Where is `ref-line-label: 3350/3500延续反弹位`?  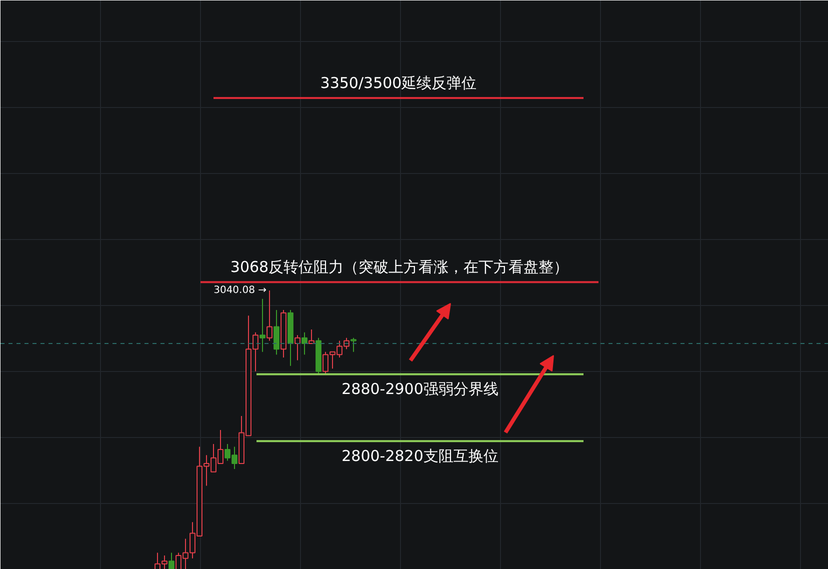 ref-line-label: 3350/3500延续反弹位 is located at coordinates (398, 83).